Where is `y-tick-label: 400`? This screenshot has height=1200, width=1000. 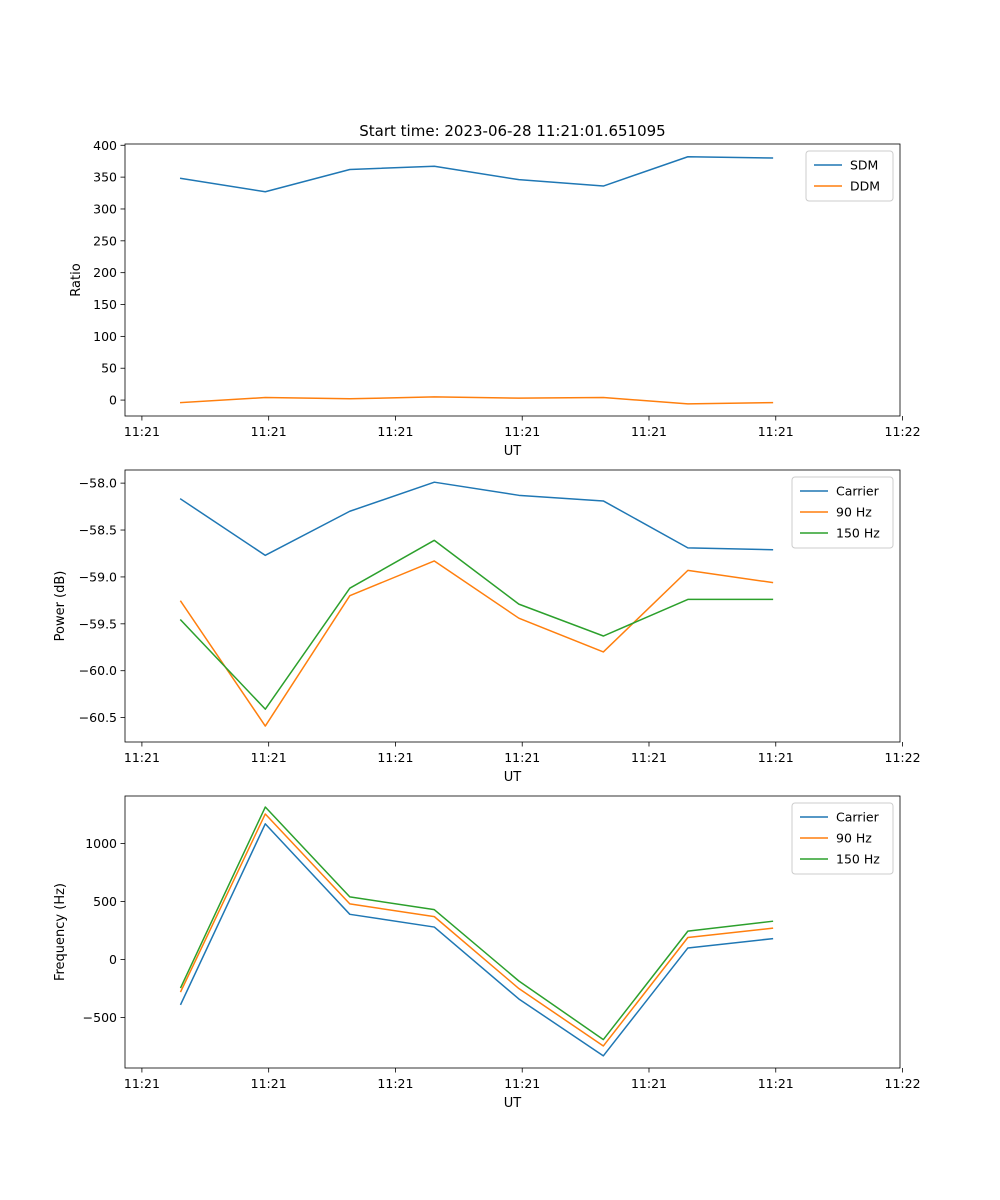
y-tick-label: 400 is located at coordinates (105, 145).